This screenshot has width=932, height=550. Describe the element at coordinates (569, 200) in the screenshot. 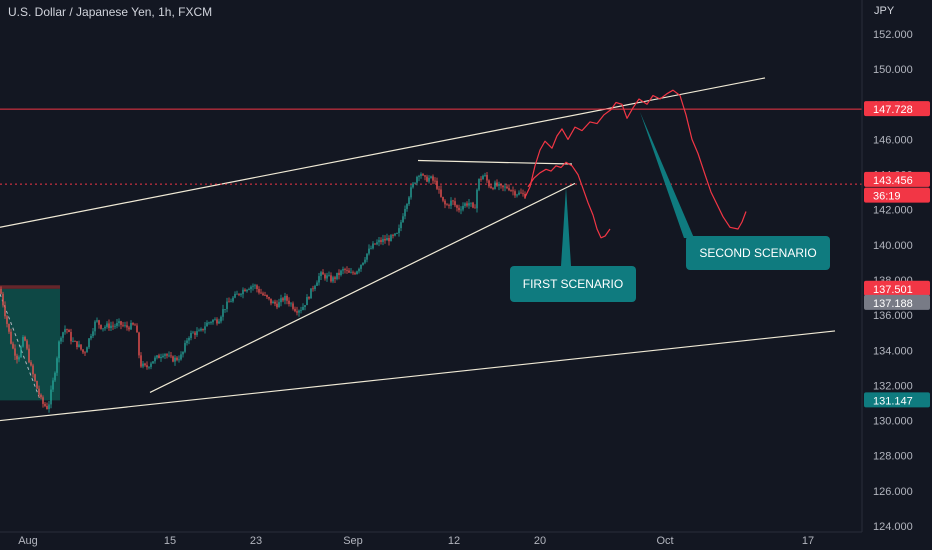

I see `second-scenario-path` at that location.